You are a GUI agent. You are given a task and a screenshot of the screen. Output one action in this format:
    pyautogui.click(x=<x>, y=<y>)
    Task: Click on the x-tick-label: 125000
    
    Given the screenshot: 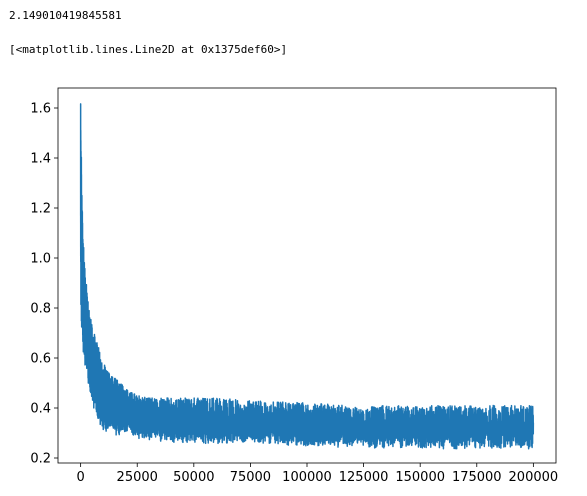 What is the action you would take?
    pyautogui.click(x=364, y=477)
    